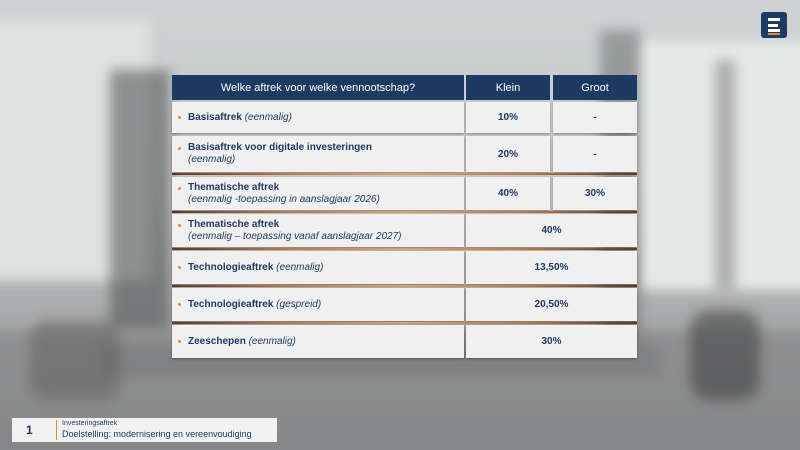 The image size is (800, 450). What do you see at coordinates (29, 430) in the screenshot?
I see `page-number: 1` at bounding box center [29, 430].